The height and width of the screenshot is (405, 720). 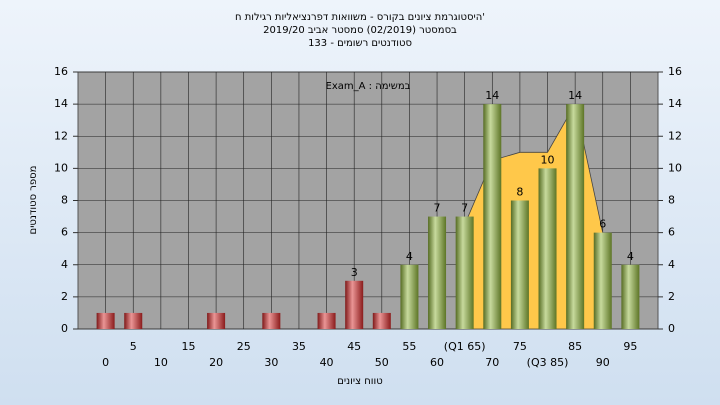 What do you see at coordinates (630, 346) in the screenshot?
I see `x-tick-label: 95` at bounding box center [630, 346].